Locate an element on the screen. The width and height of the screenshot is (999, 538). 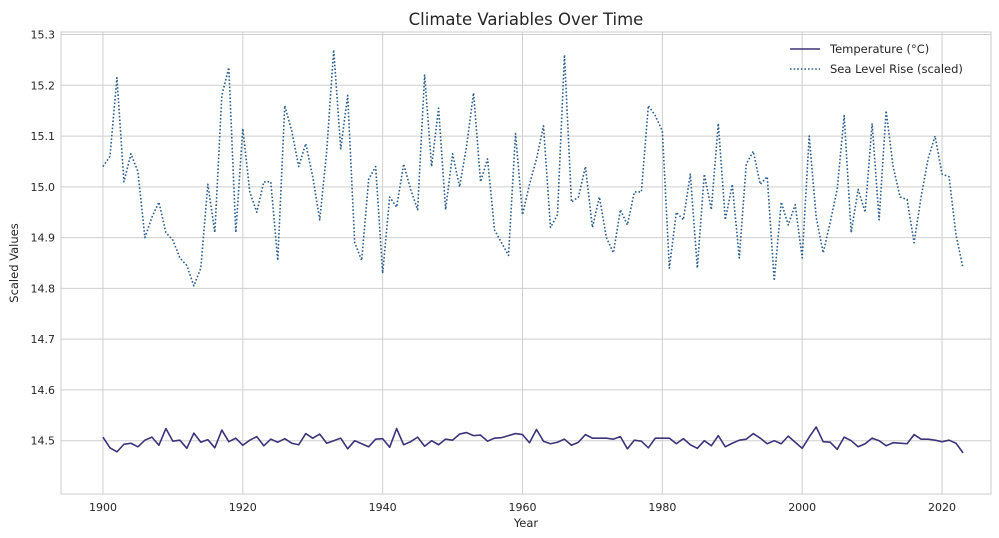
x-tick-label: 2020 is located at coordinates (942, 507).